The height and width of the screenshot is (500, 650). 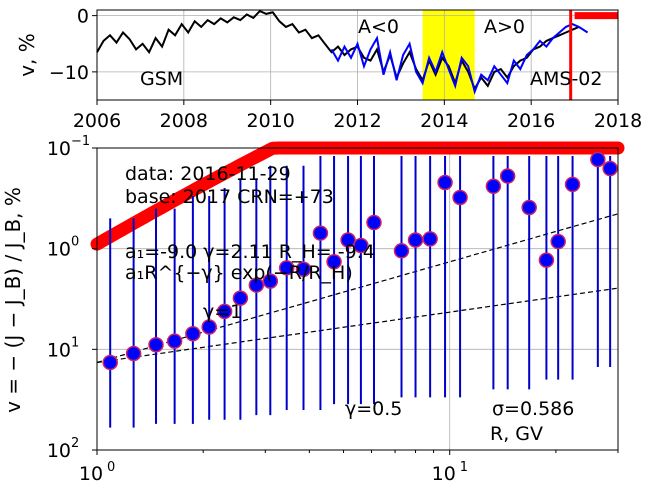 I want to click on top-y-tick-label: −10, so click(x=69, y=73).